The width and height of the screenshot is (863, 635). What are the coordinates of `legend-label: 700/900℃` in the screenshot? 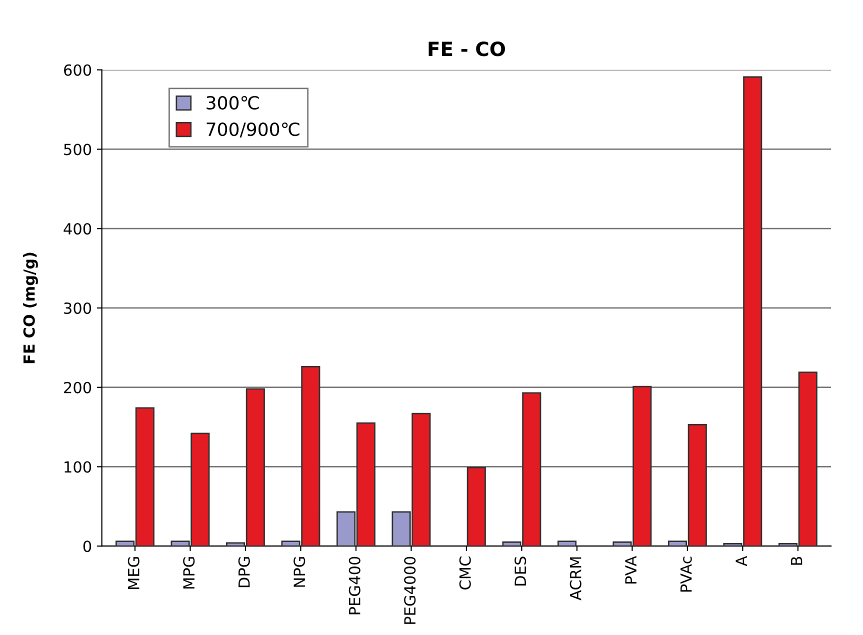 It's located at (253, 130).